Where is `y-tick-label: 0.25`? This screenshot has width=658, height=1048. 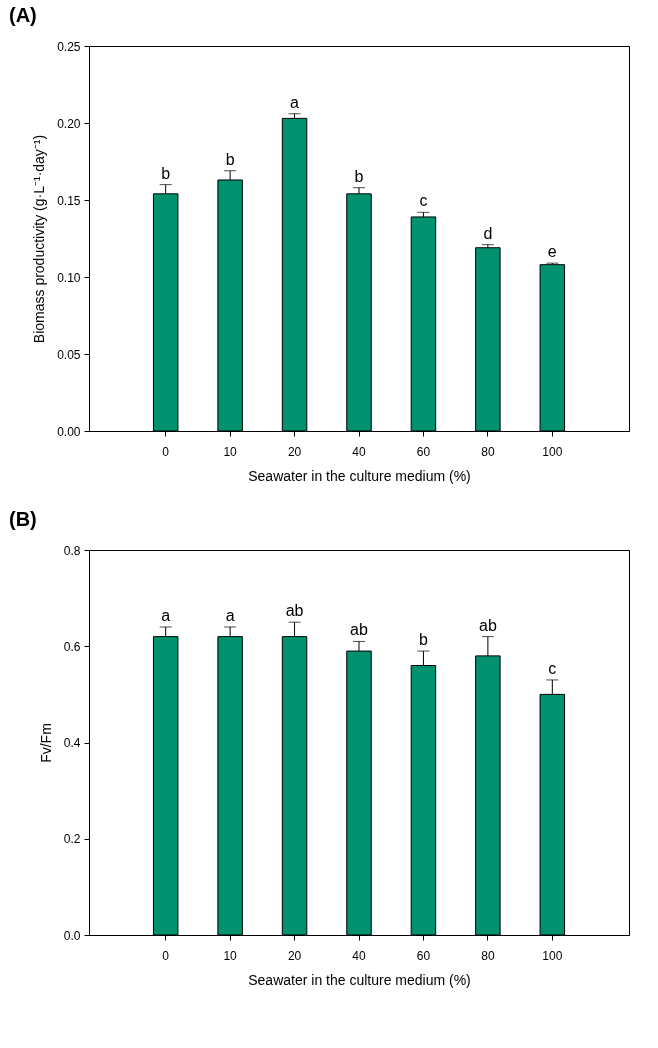 y-tick-label: 0.25 is located at coordinates (69, 46).